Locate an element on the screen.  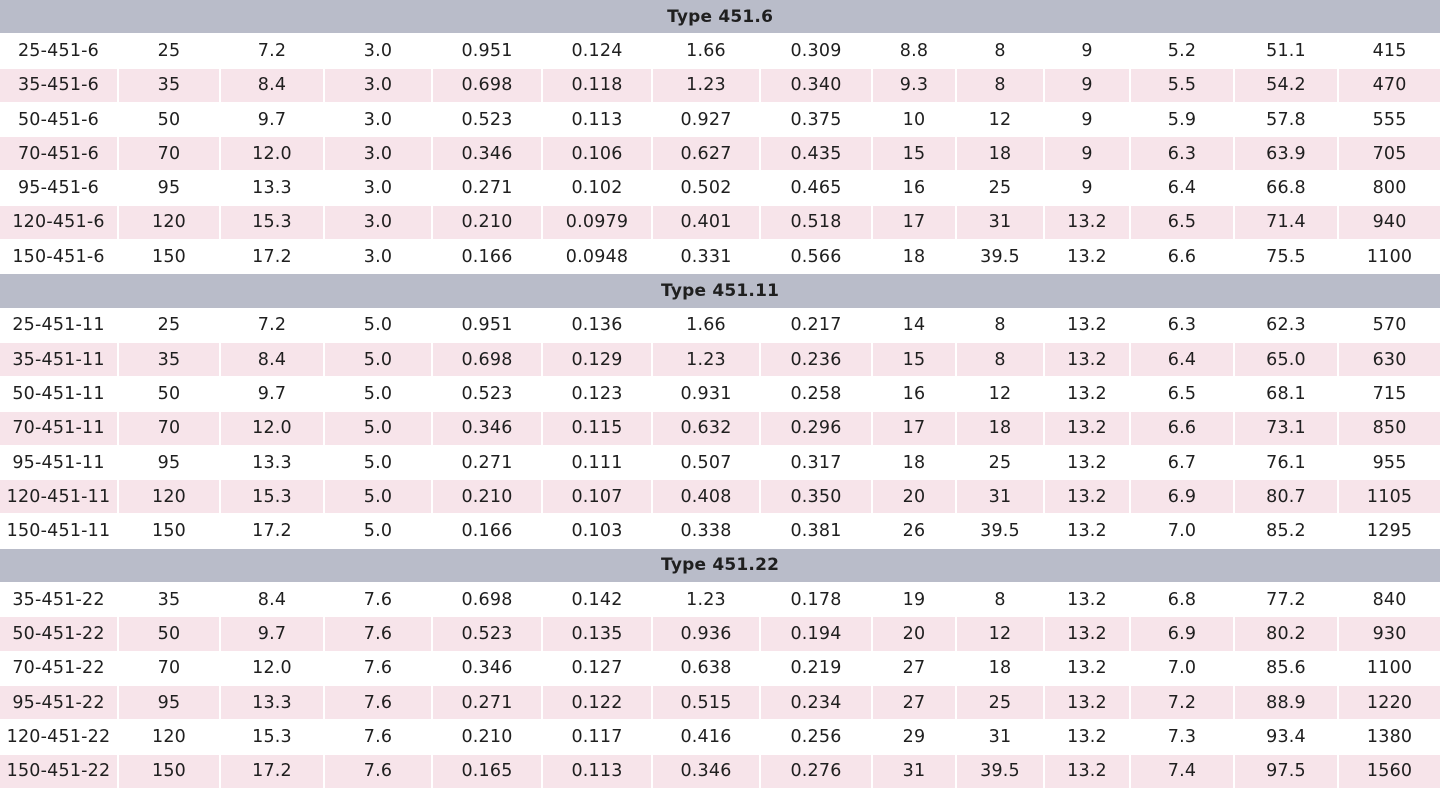
table-cell: 51.1 is located at coordinates (1287, 51).